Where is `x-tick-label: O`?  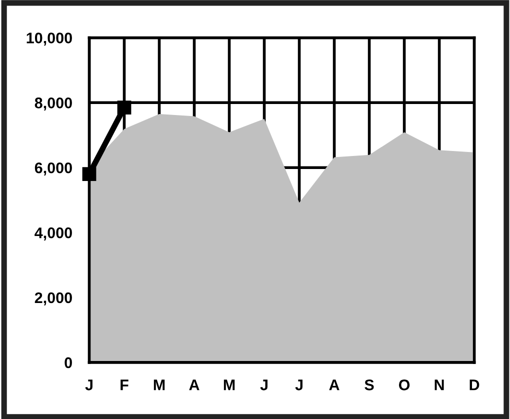 x-tick-label: O is located at coordinates (404, 385).